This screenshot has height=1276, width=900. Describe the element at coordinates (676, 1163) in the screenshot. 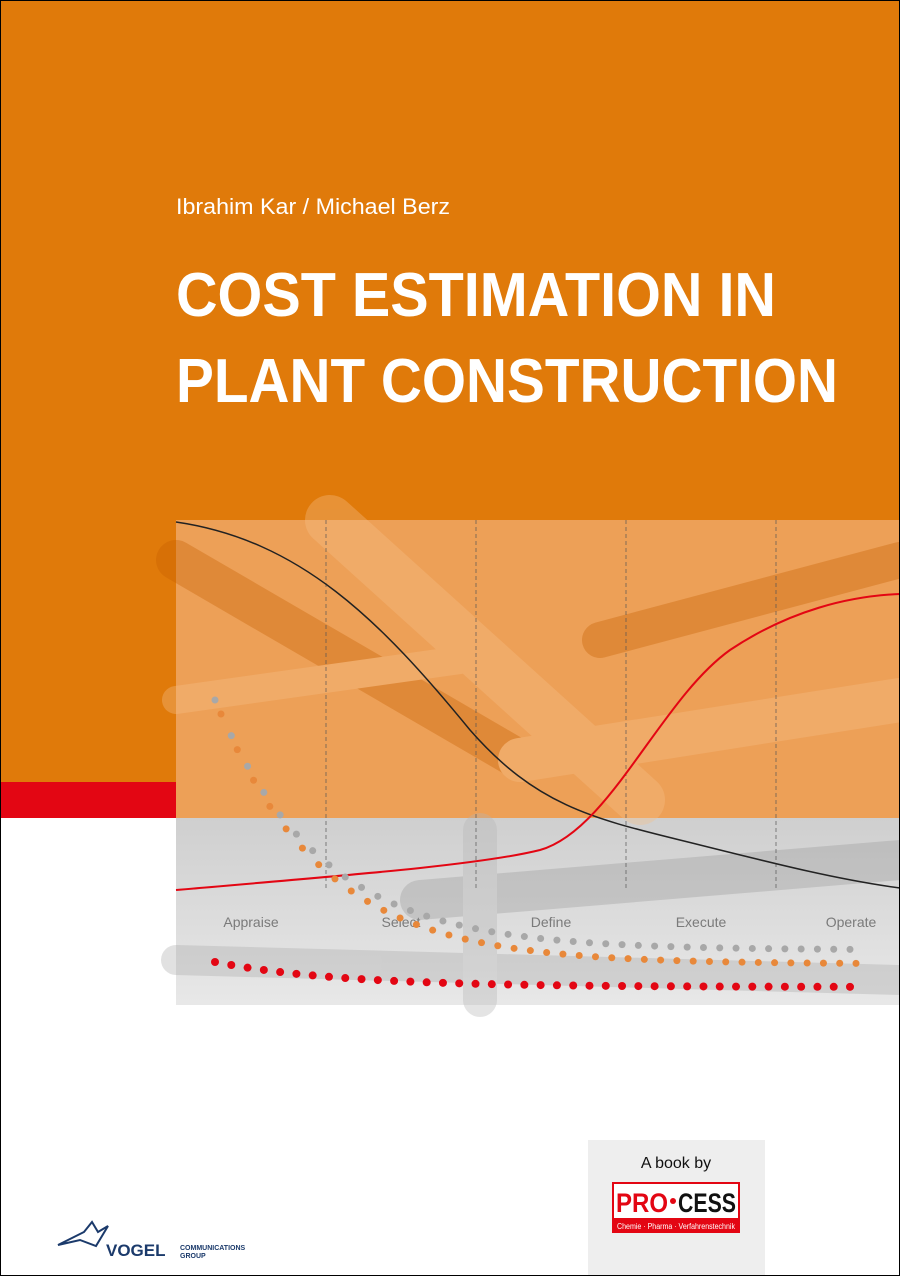

I see `book-by: A book by` at that location.